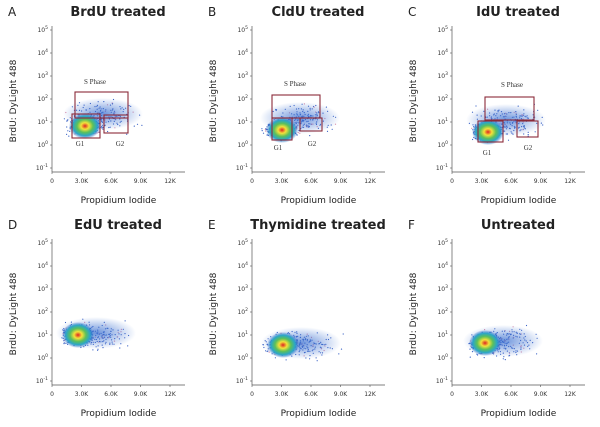 This screenshot has width=600, height=427. What do you see at coordinates (12, 225) in the screenshot?
I see `panel-letter: D` at bounding box center [12, 225].